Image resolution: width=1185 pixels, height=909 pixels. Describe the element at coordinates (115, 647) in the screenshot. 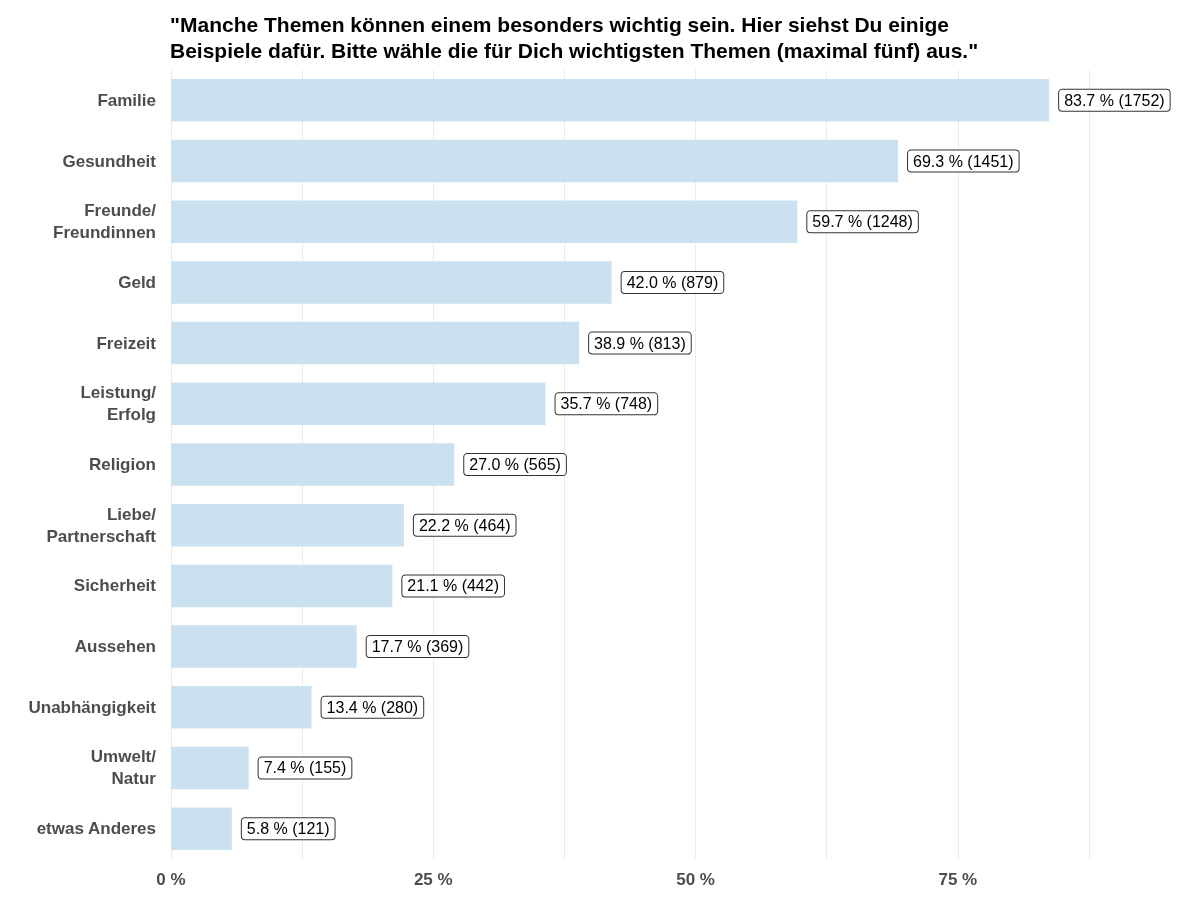

I see `y-tick-label: Aussehen` at that location.